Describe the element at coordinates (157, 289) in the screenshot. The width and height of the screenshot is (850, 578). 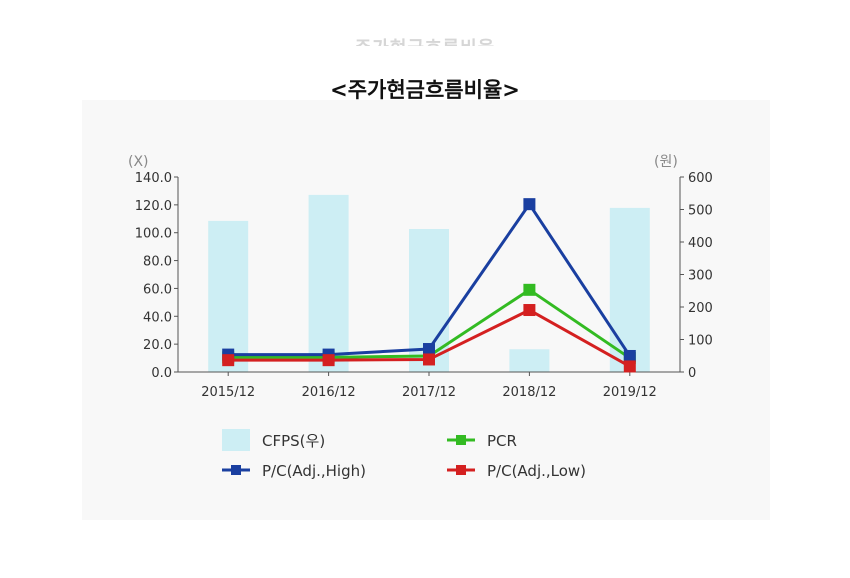
I see `y-left-tick-label: 60.0` at that location.